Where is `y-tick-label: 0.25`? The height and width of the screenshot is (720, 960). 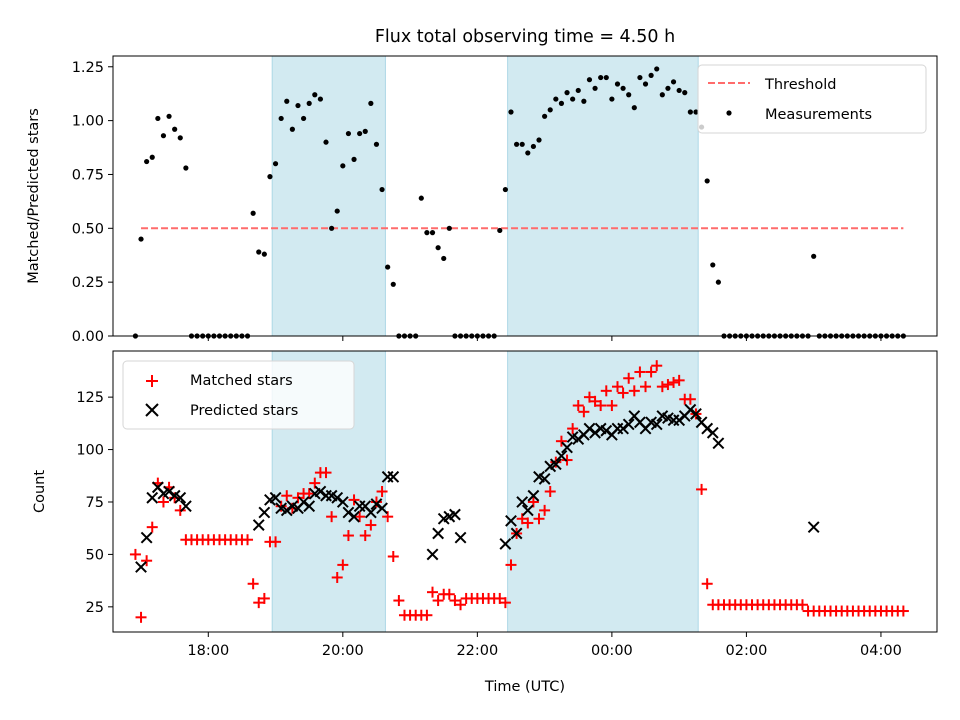 y-tick-label: 0.25 is located at coordinates (88, 283).